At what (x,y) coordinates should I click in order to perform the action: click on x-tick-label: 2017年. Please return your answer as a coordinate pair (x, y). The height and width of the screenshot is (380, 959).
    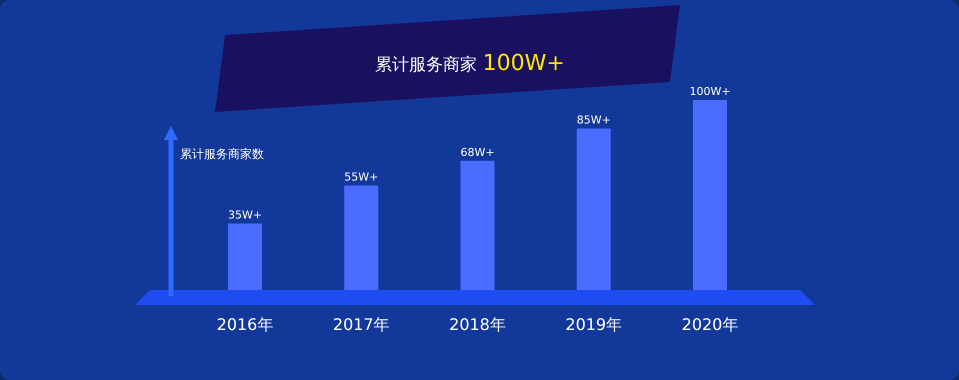
    Looking at the image, I should click on (361, 324).